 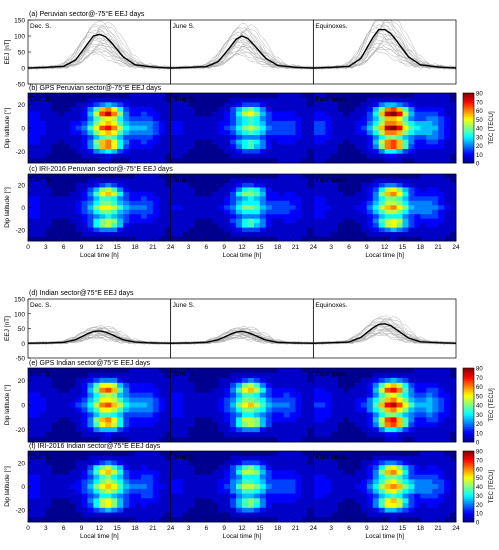 What do you see at coordinates (99, 536) in the screenshot?
I see `x-axis-label: Local time [h]` at bounding box center [99, 536].